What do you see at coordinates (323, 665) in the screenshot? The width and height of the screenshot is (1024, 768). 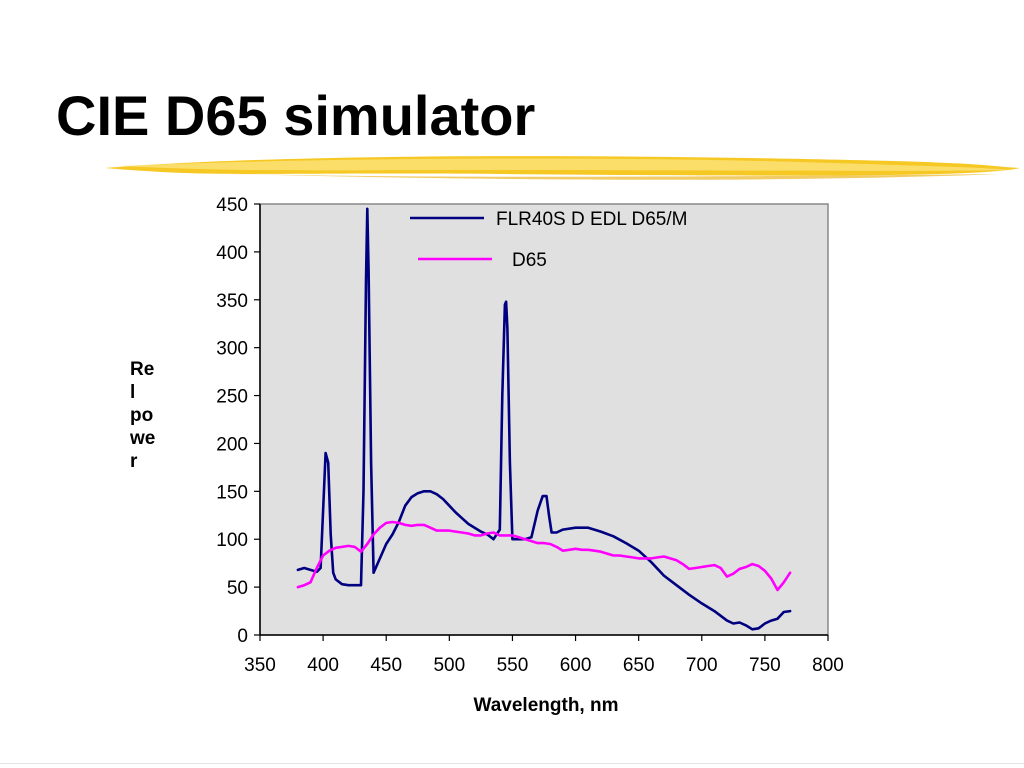 I see `x-tick-label: 400` at bounding box center [323, 665].